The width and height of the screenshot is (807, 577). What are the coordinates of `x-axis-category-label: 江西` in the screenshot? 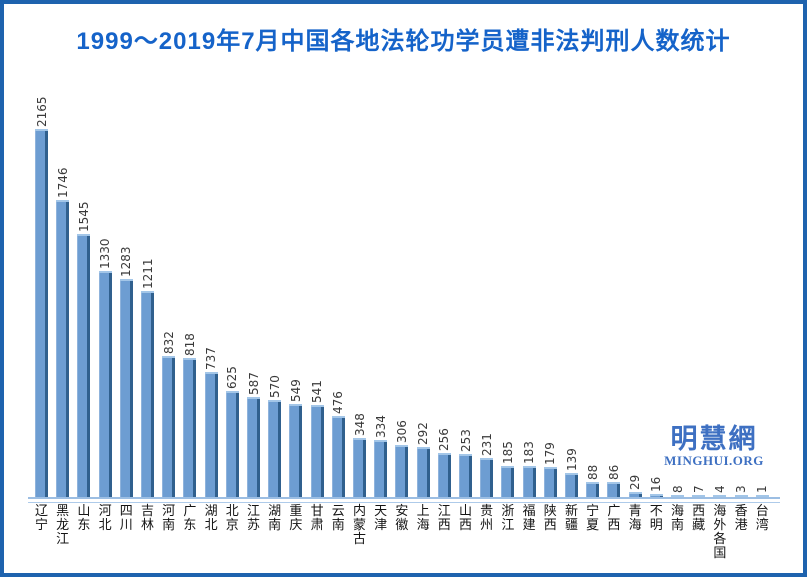 It's located at (444, 519).